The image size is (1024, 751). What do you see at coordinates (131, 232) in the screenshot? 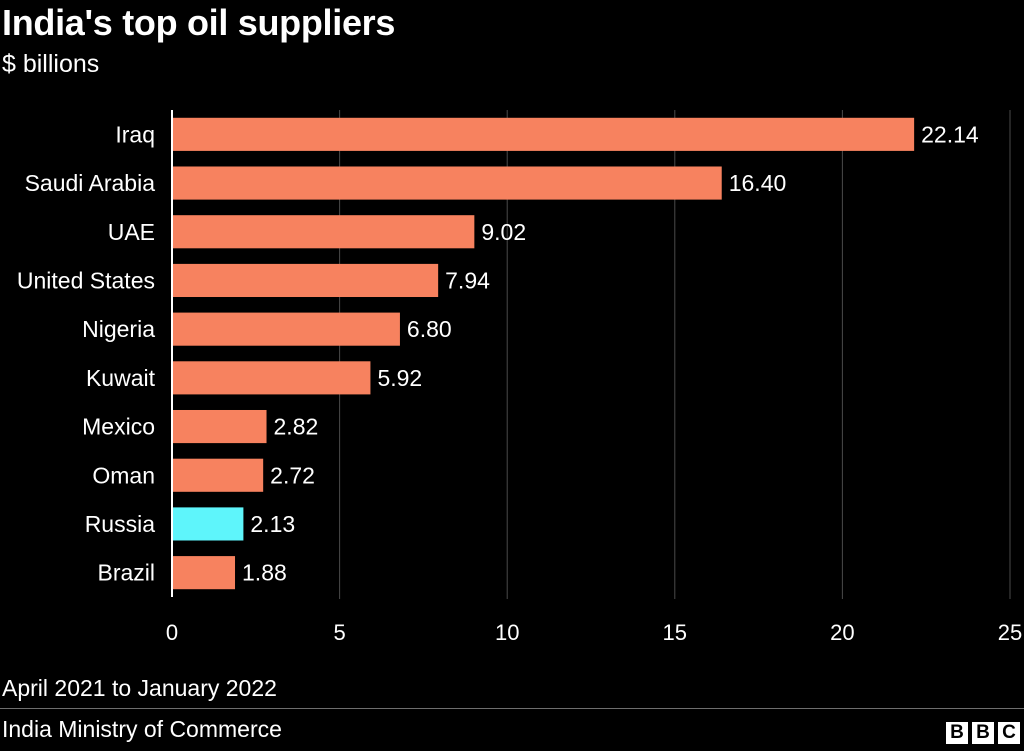
I see `category-label: UAE` at bounding box center [131, 232].